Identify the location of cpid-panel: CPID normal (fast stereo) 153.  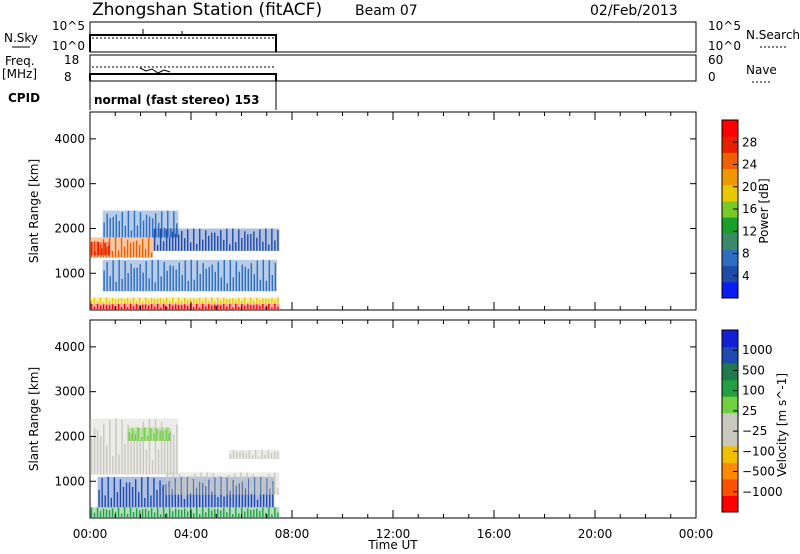
(142, 95).